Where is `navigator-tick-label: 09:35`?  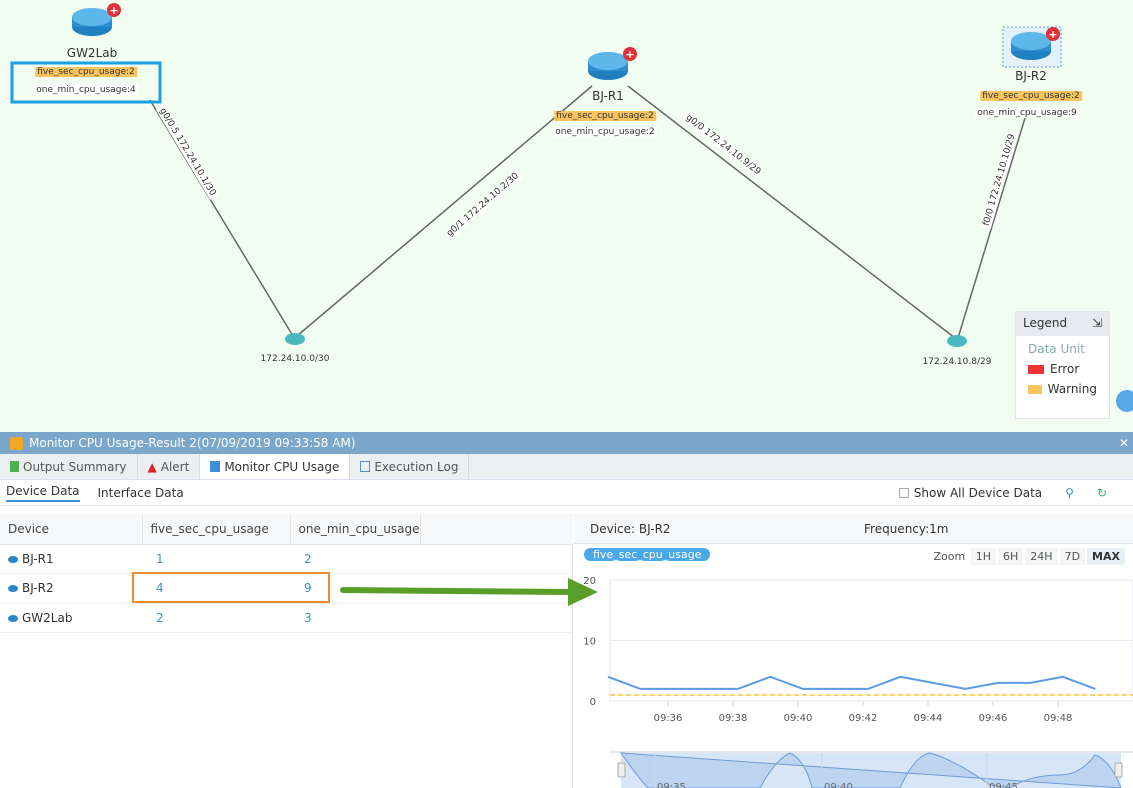 navigator-tick-label: 09:35 is located at coordinates (671, 785).